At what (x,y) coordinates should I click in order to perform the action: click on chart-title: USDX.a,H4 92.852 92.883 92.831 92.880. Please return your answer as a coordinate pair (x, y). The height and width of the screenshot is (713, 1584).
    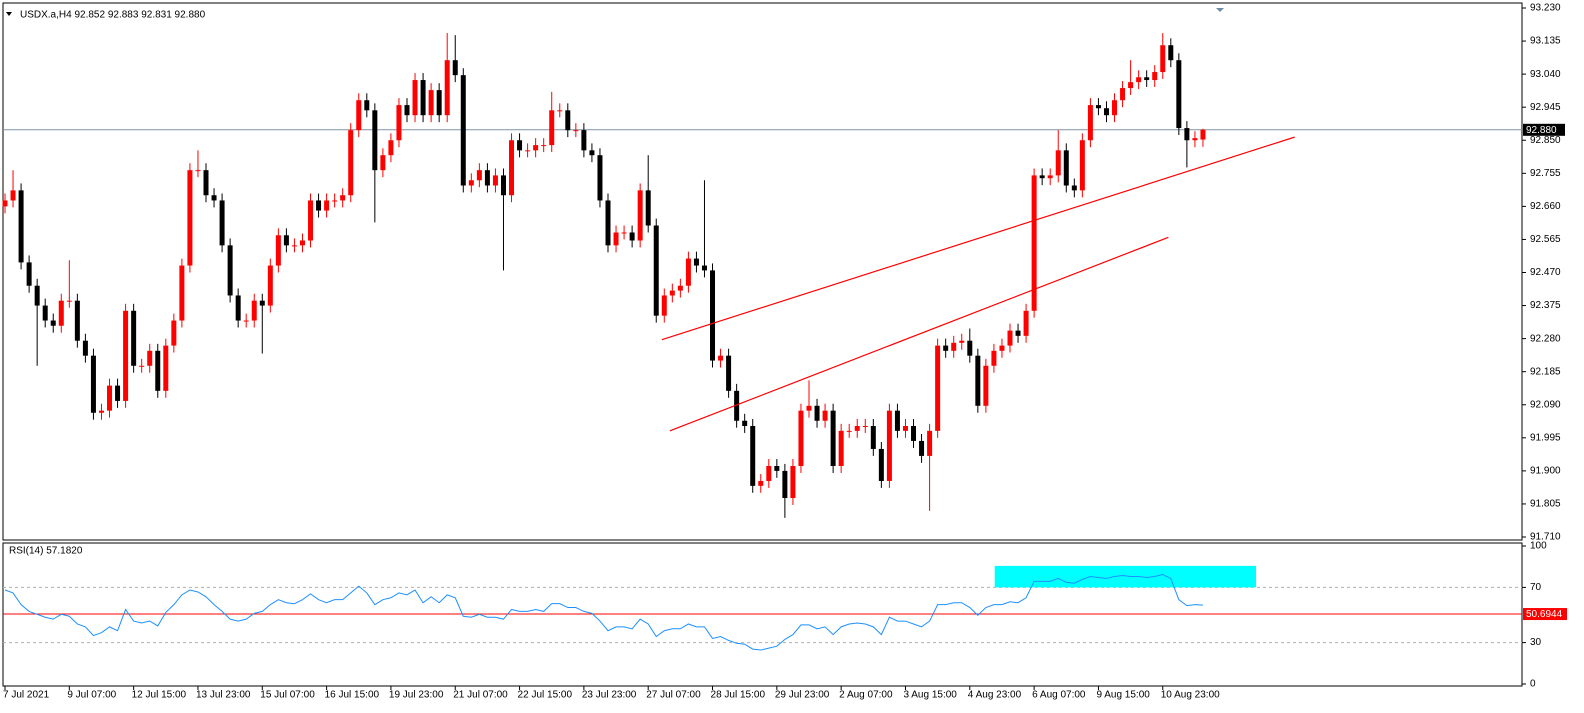
    Looking at the image, I should click on (113, 15).